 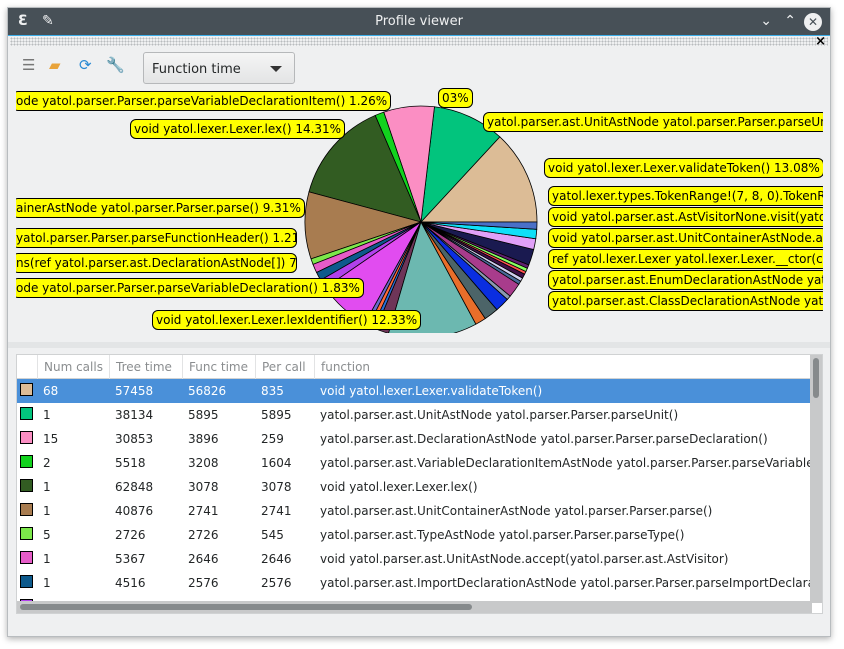 What do you see at coordinates (238, 129) in the screenshot?
I see `pie-label: void yatol.lexer.Lexer.lex() 14.31%` at bounding box center [238, 129].